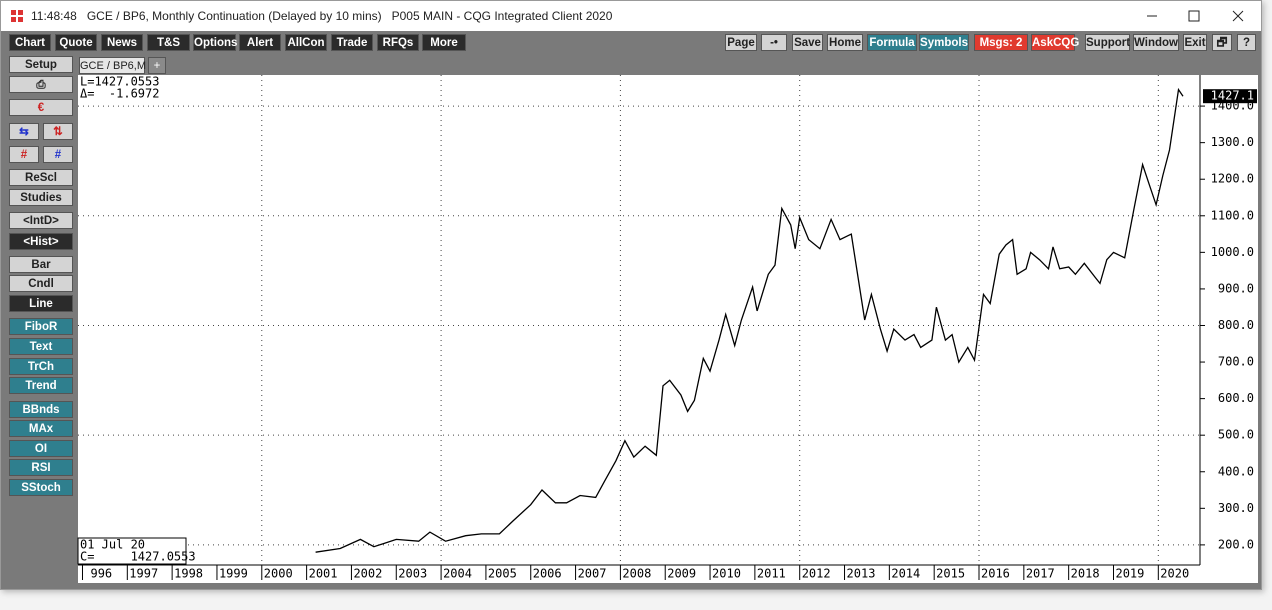 The width and height of the screenshot is (1272, 610). What do you see at coordinates (681, 574) in the screenshot?
I see `x-tick-label: 2009` at bounding box center [681, 574].